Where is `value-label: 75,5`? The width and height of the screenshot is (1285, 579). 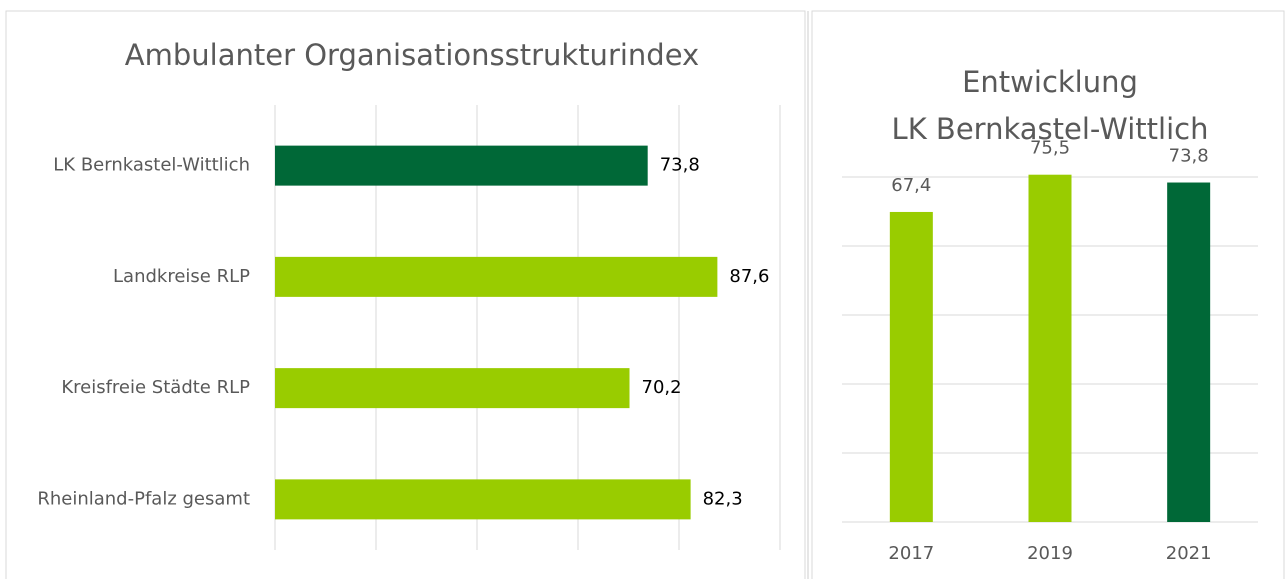
value-label: 75,5 is located at coordinates (1050, 148).